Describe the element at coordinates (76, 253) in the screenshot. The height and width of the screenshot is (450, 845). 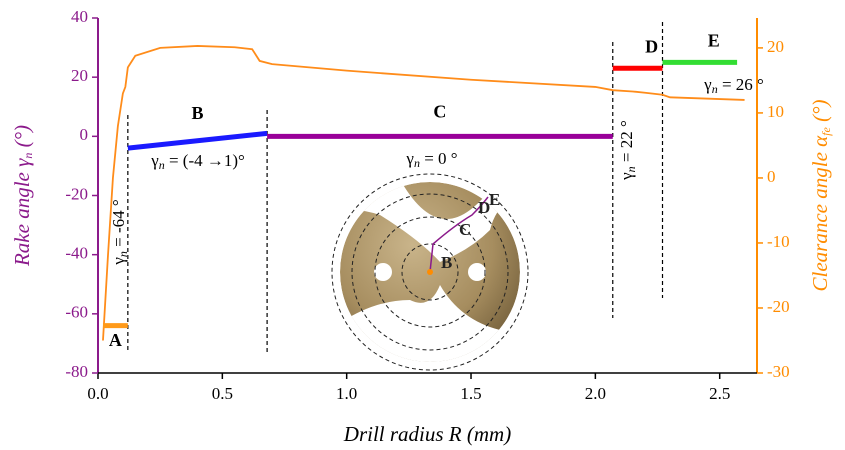
I see `y-tick-label: -40` at that location.